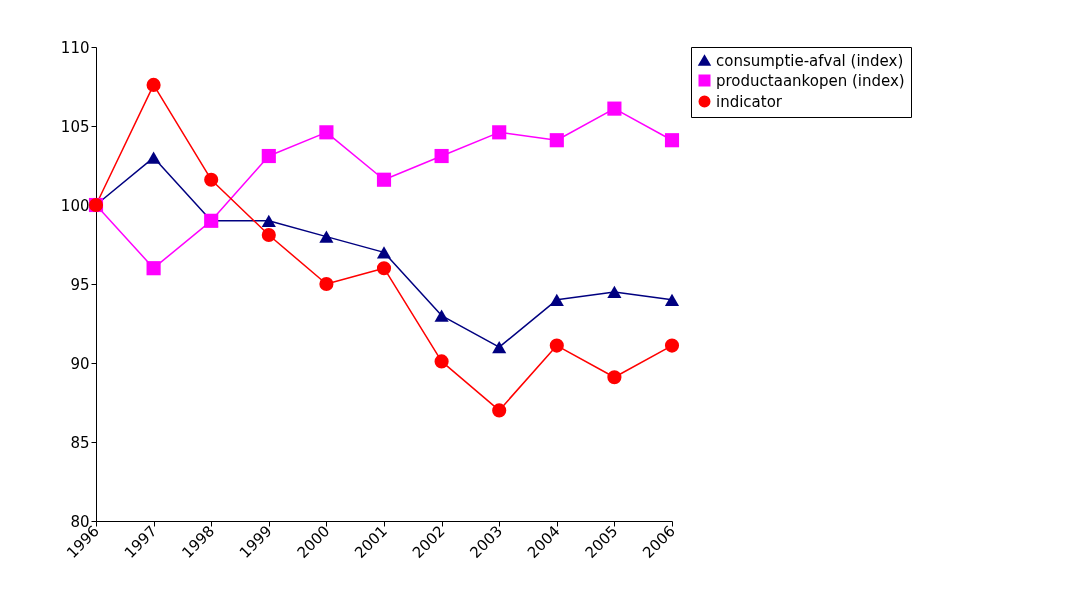  Describe the element at coordinates (810, 80) in the screenshot. I see `legend-label: productaankopen (index)` at that location.